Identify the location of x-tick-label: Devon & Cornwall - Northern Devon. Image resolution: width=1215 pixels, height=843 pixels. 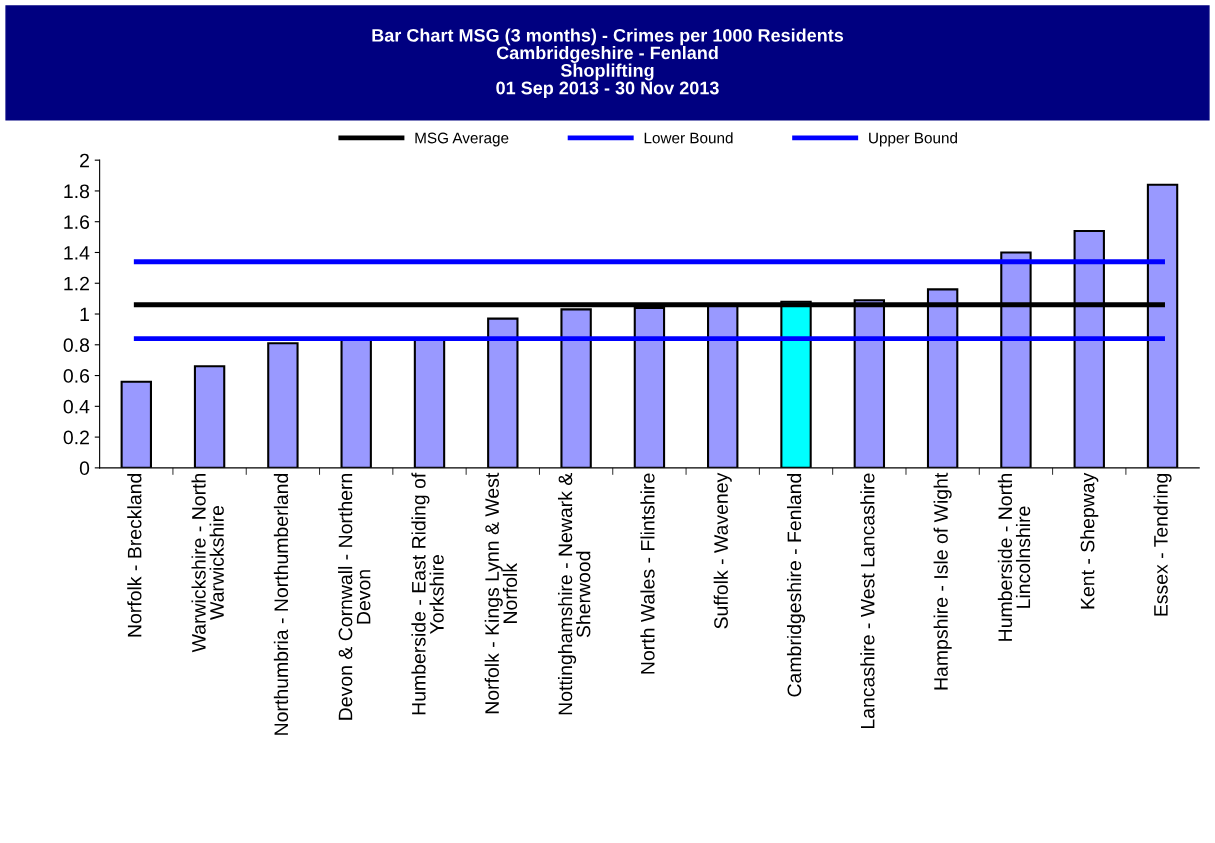
(354, 596).